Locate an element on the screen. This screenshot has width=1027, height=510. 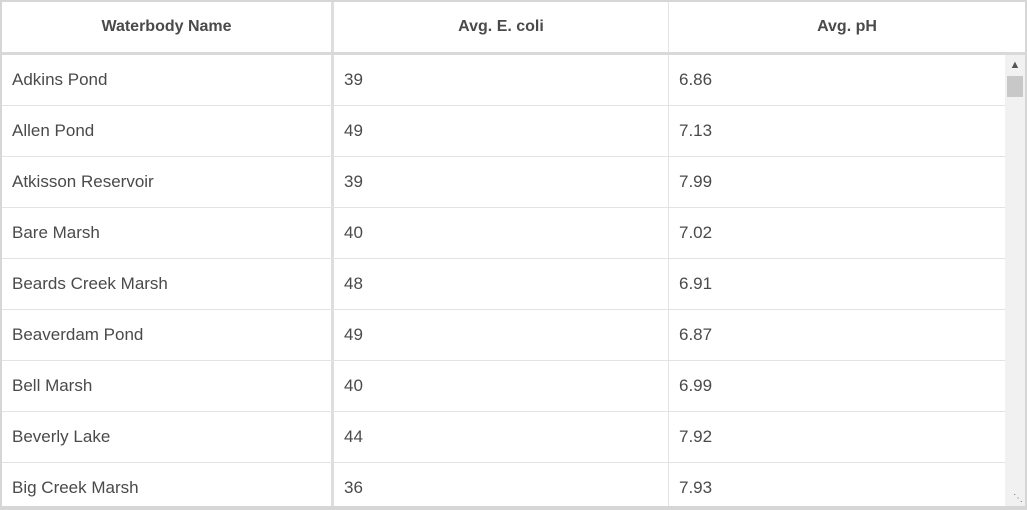
cell-waterbody-name: Atkisson Reservoir is located at coordinates (168, 182).